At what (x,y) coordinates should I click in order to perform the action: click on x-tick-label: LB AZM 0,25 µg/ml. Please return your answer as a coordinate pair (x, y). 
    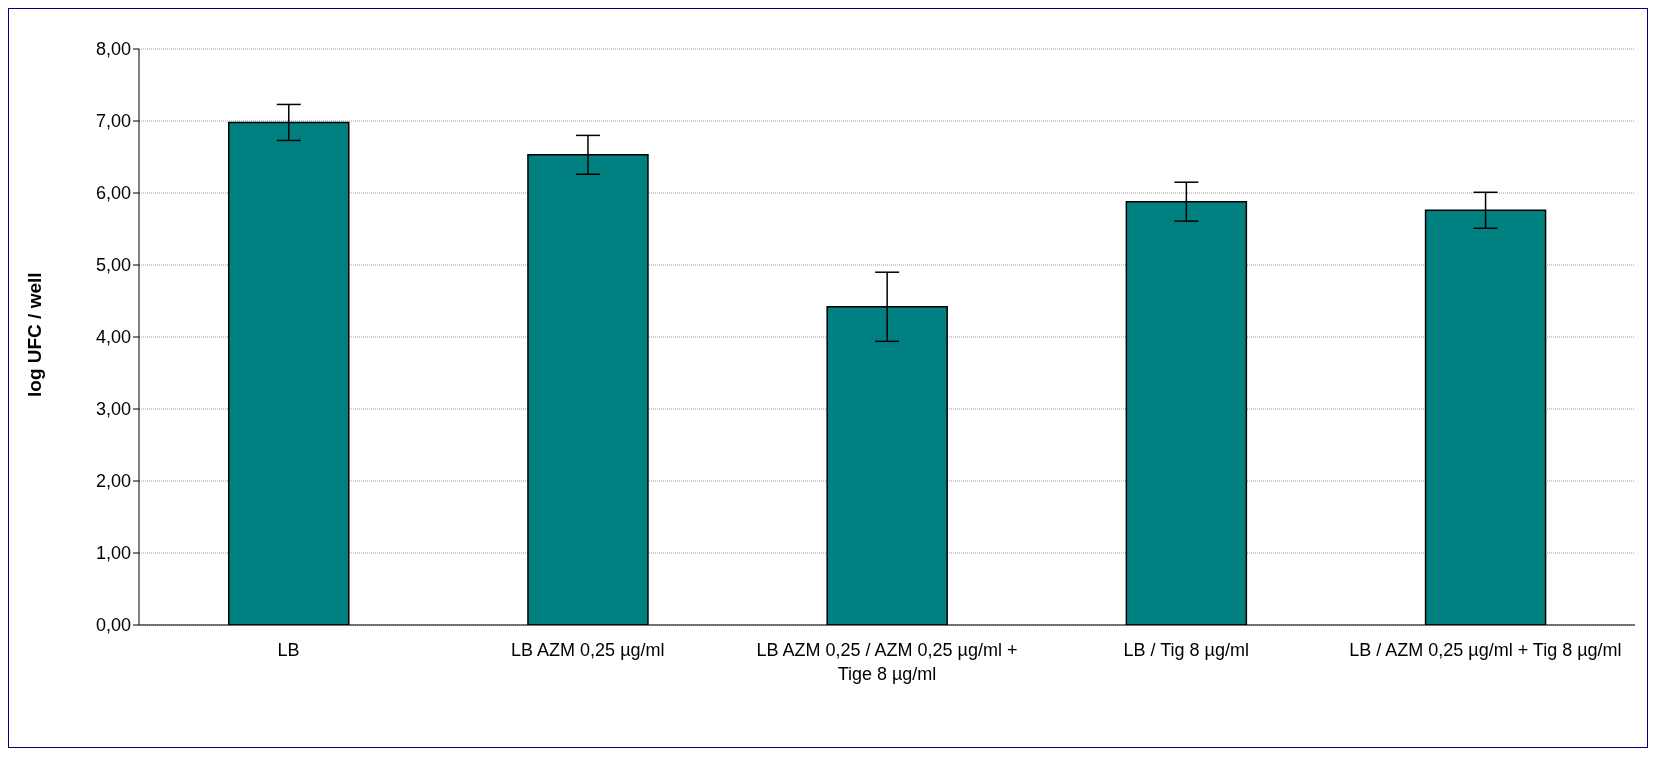
    Looking at the image, I should click on (588, 649).